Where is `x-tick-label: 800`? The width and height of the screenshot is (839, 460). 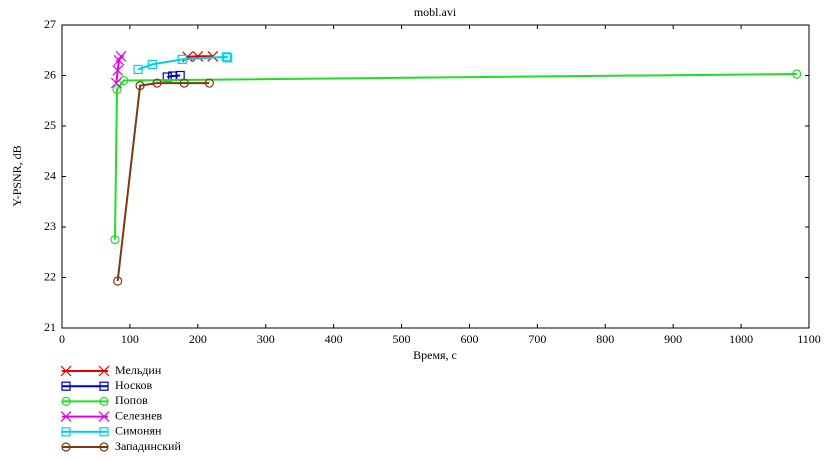 x-tick-label: 800 is located at coordinates (605, 339).